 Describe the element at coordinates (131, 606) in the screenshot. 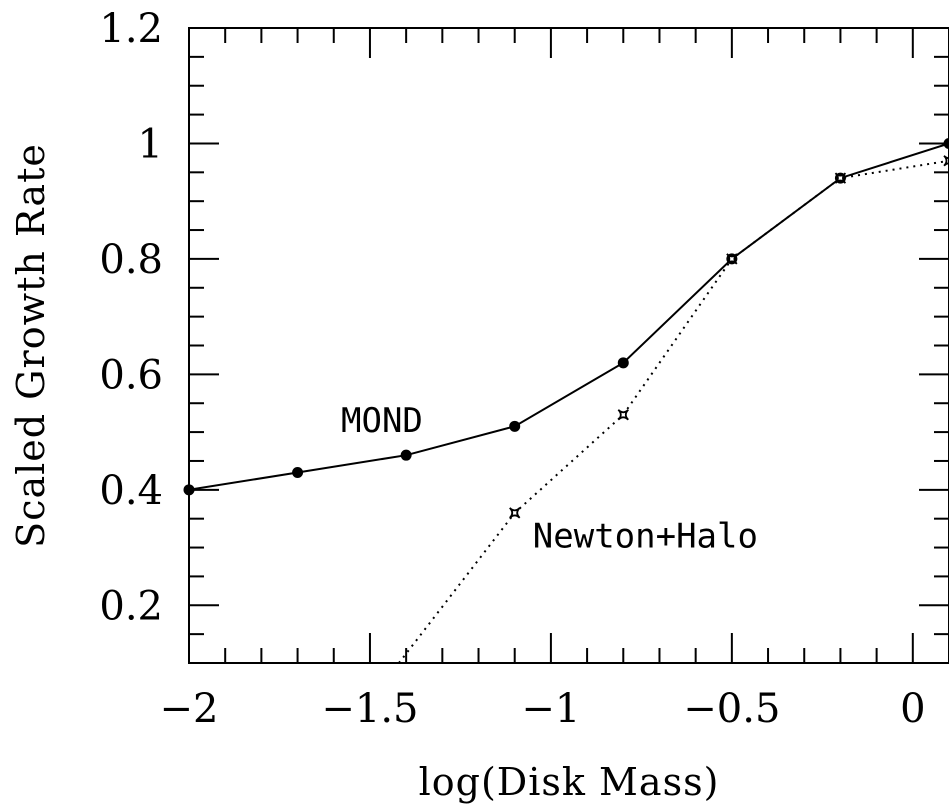

I see `y-tick-label: 0.2` at that location.